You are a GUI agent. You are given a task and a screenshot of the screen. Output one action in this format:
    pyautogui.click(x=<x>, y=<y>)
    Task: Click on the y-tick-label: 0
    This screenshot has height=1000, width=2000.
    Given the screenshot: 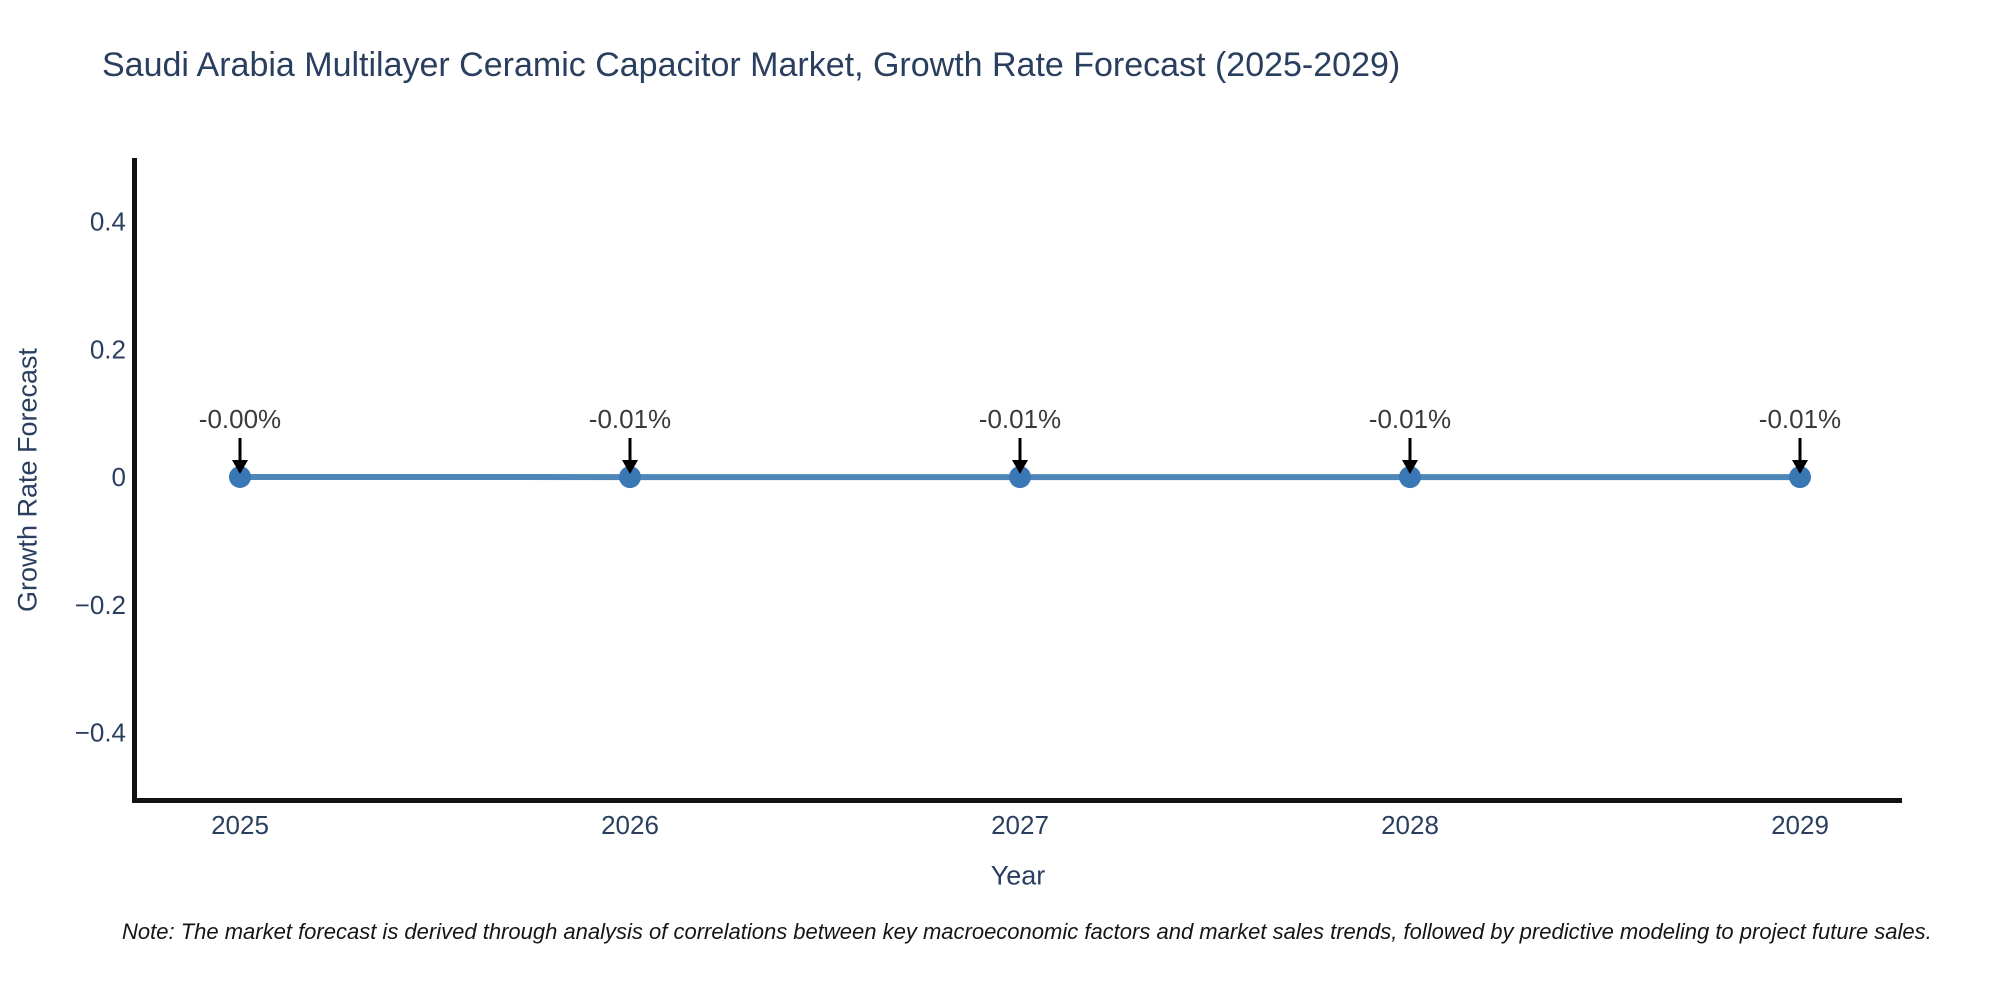 What is the action you would take?
    pyautogui.click(x=119, y=477)
    